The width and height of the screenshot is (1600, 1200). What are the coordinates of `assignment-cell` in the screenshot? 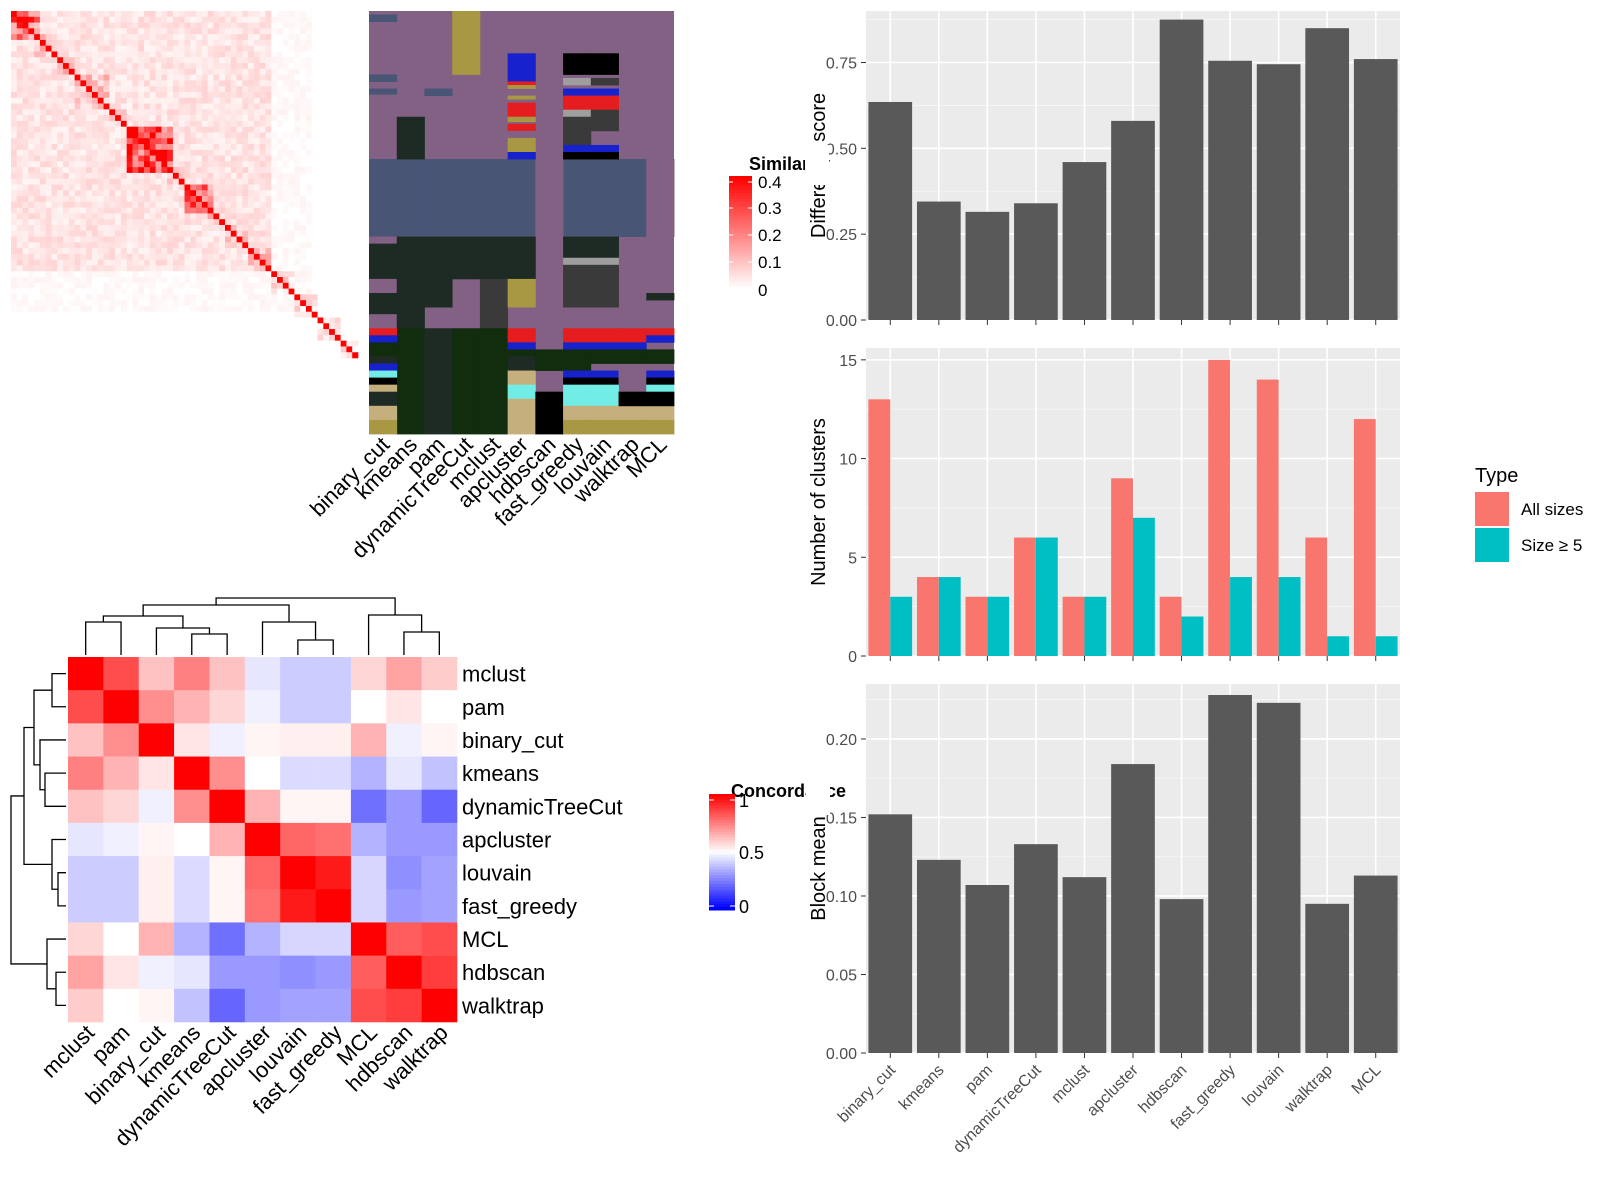 It's located at (577, 335).